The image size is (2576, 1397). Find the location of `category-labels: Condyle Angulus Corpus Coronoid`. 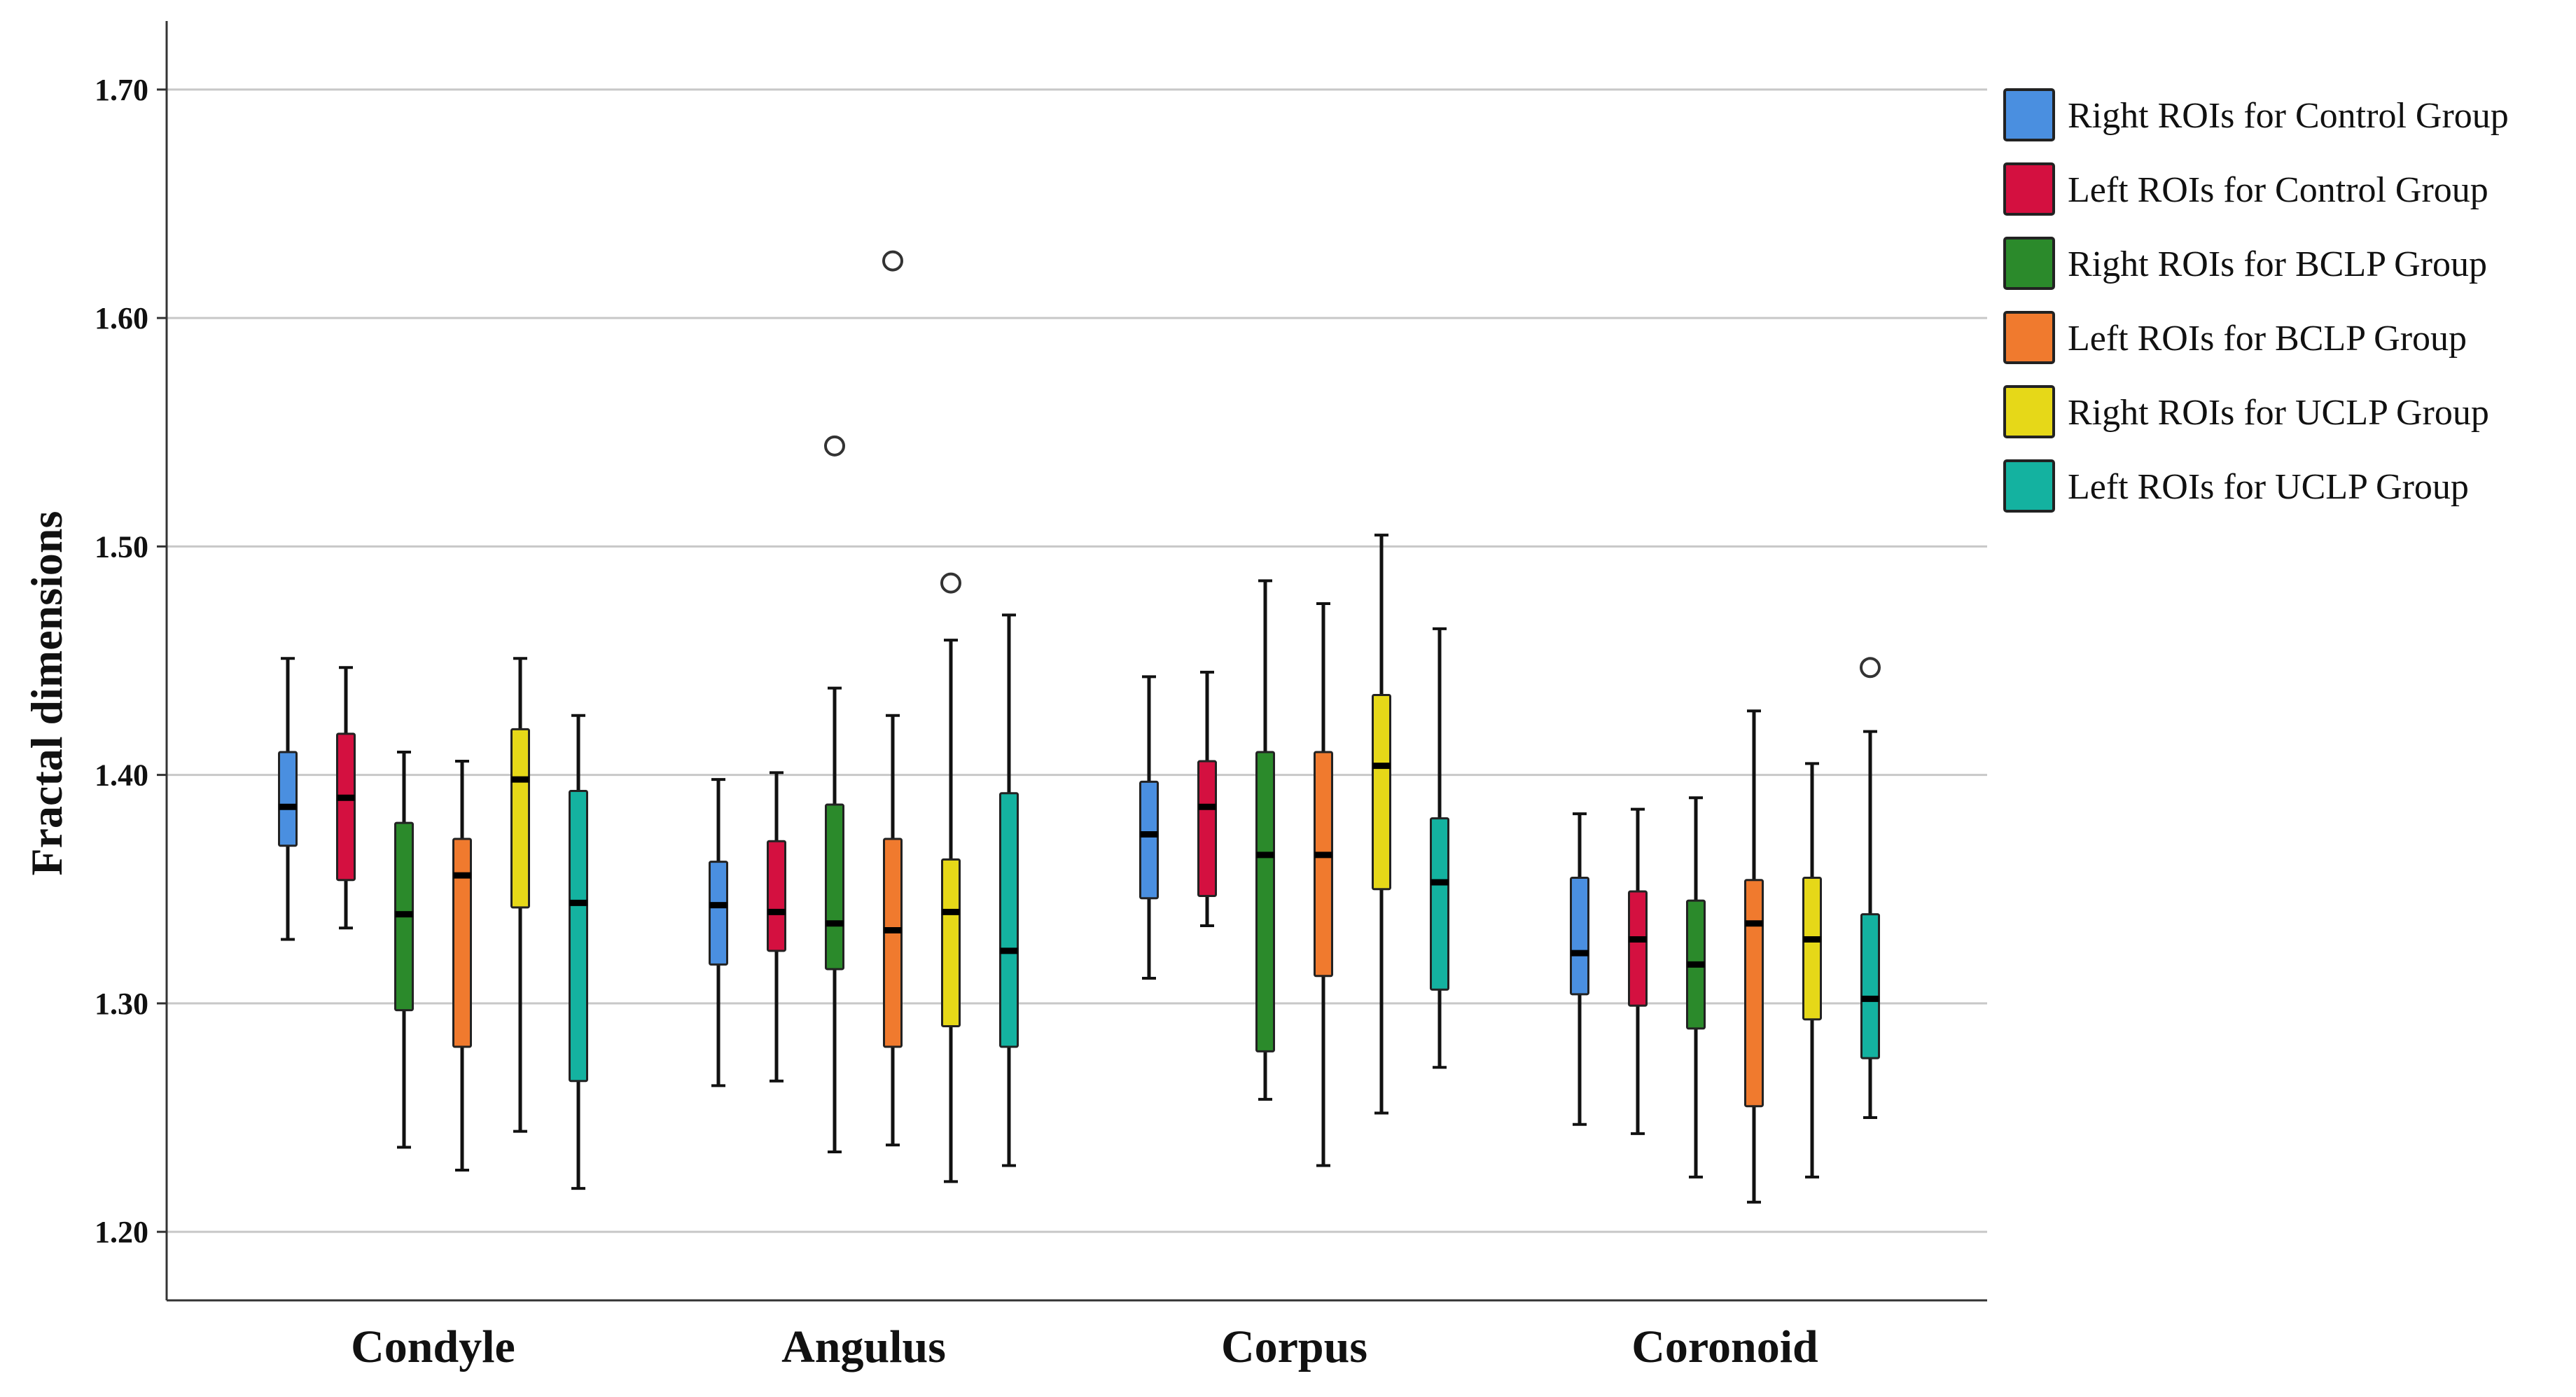

category-labels: Condyle Angulus Corpus Coronoid is located at coordinates (1084, 1346).